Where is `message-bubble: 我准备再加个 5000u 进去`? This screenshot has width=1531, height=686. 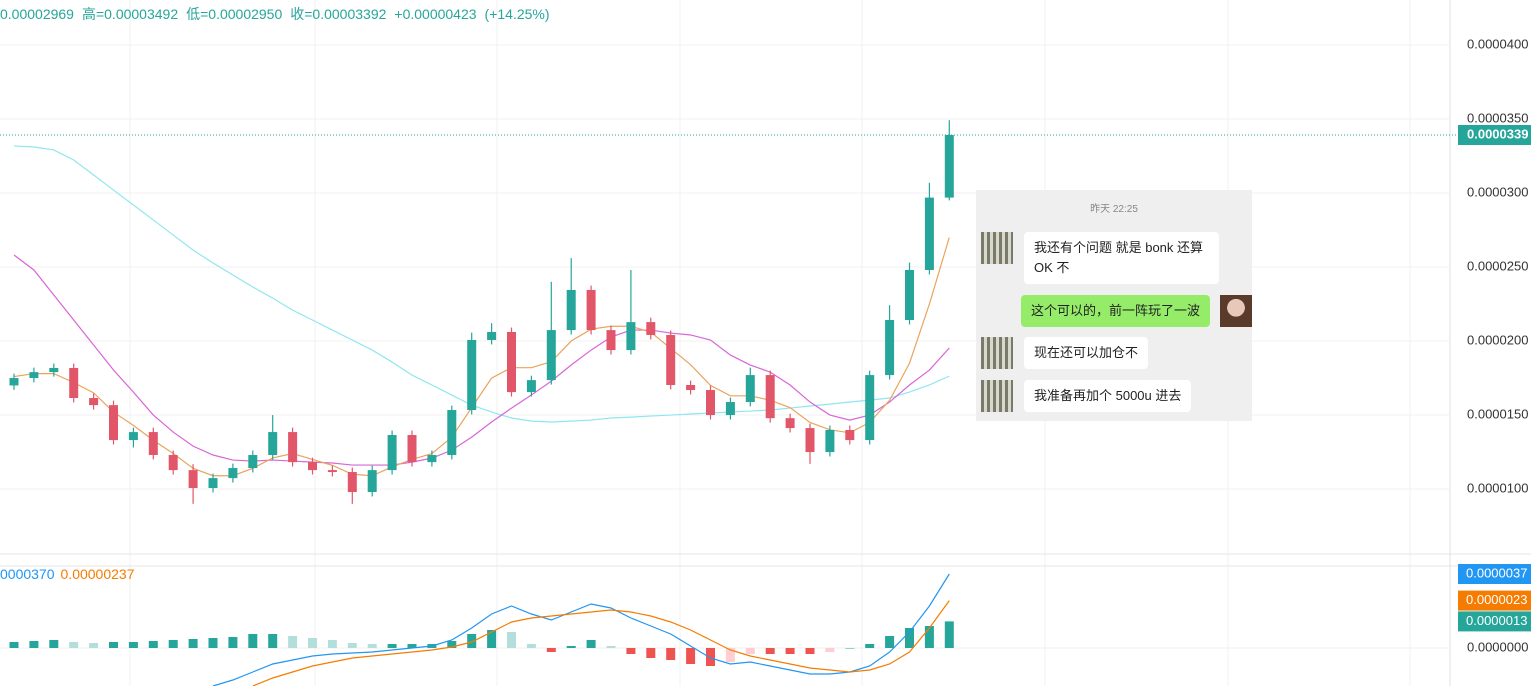 message-bubble: 我准备再加个 5000u 进去 is located at coordinates (1108, 396).